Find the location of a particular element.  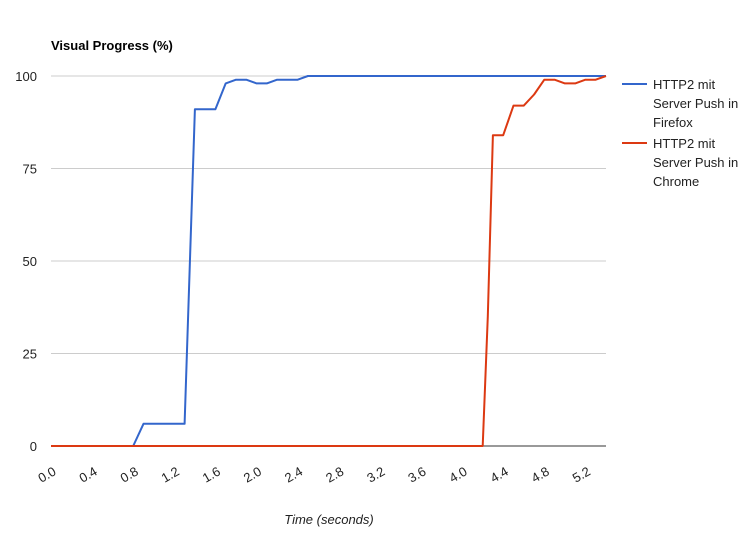

x-tick-label: 5.2 is located at coordinates (581, 475).